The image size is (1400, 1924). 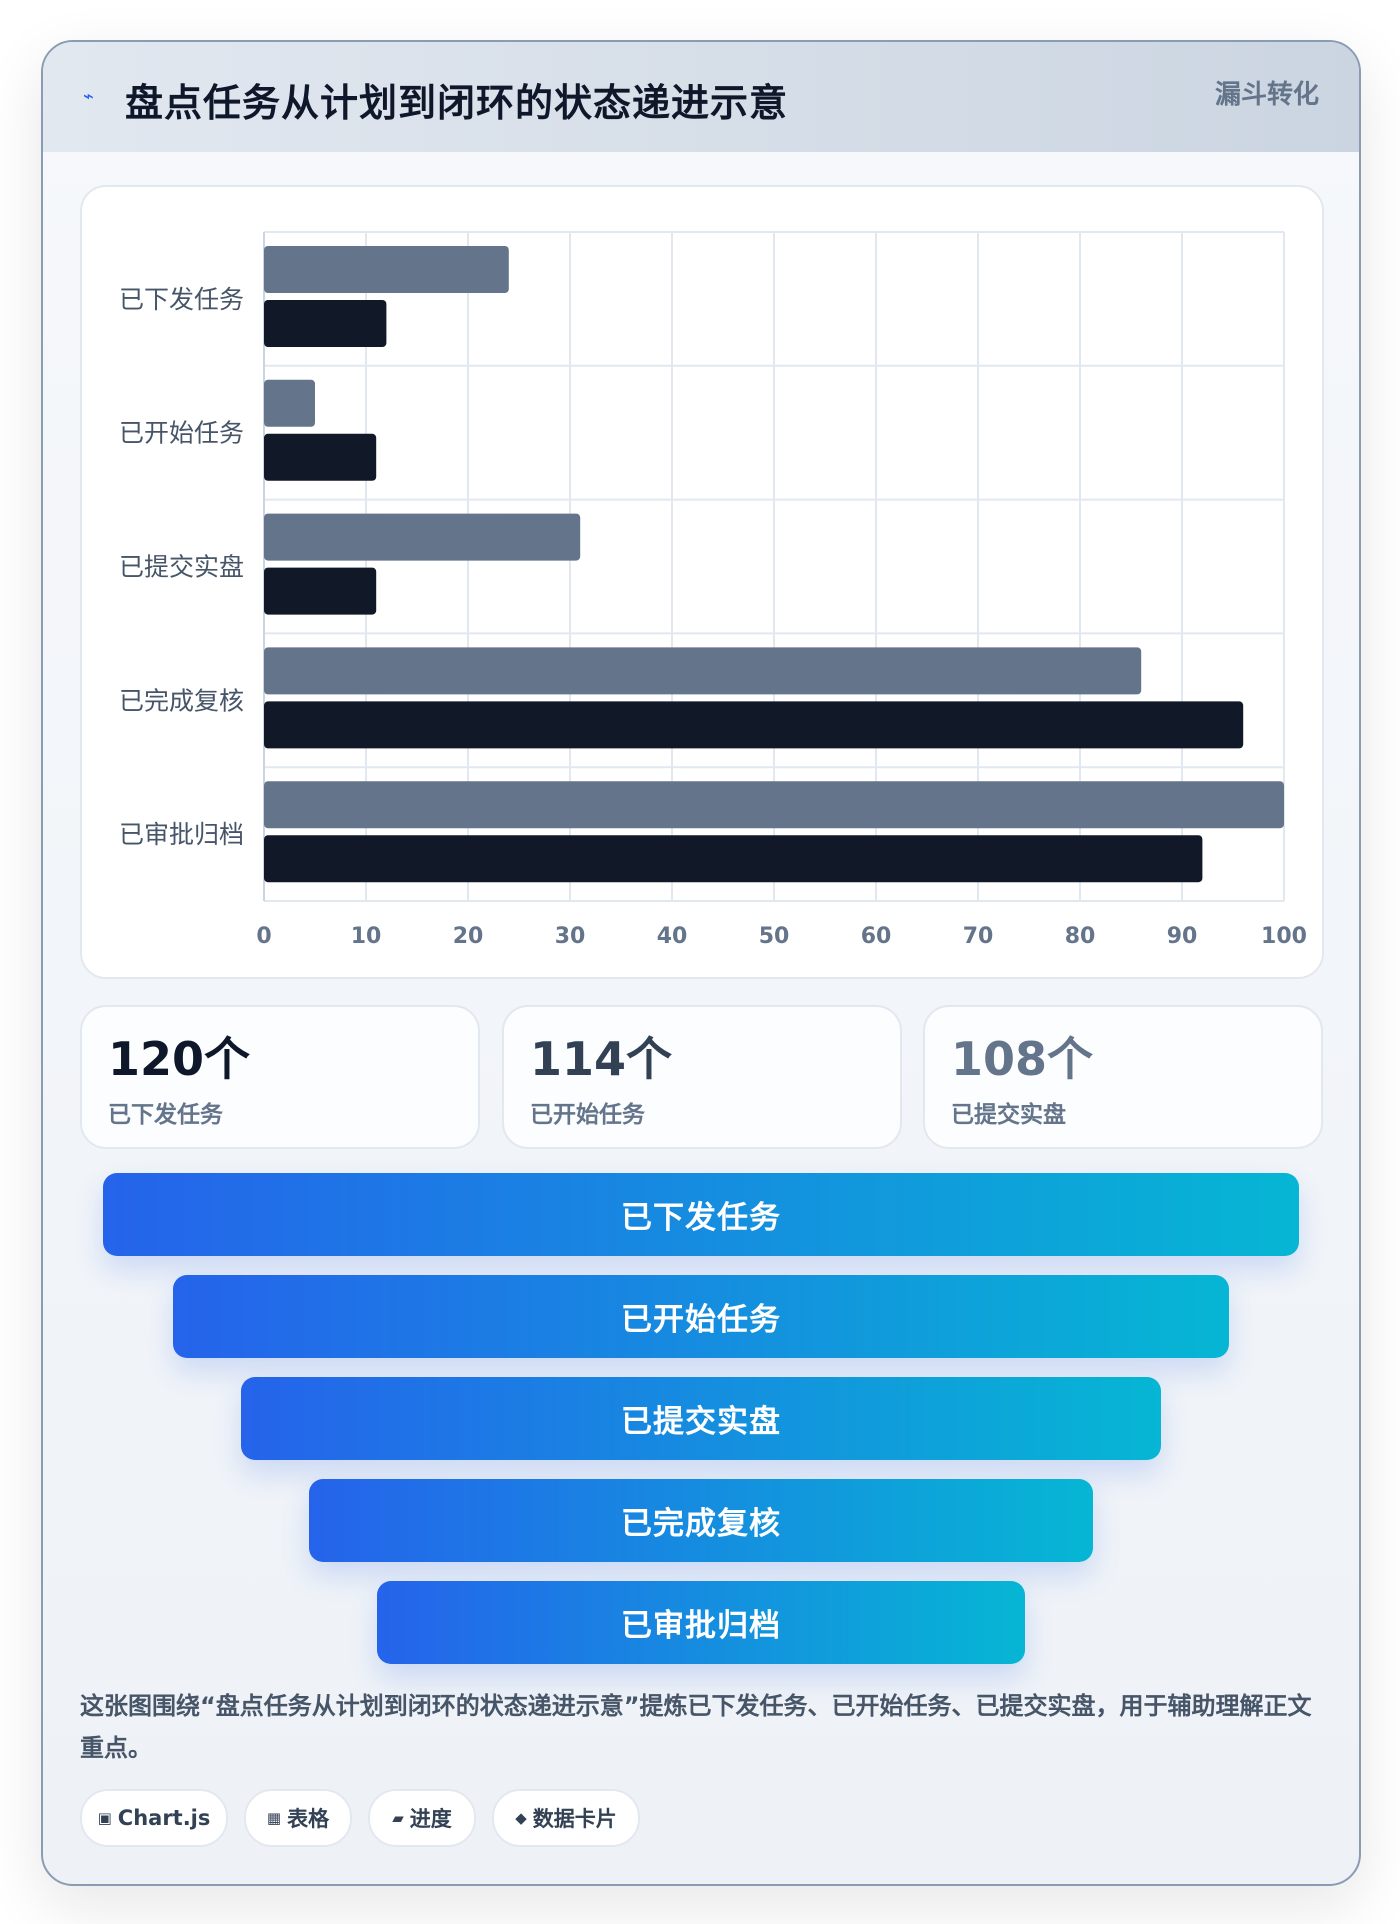 I want to click on x-tick-label: 0, so click(x=263, y=936).